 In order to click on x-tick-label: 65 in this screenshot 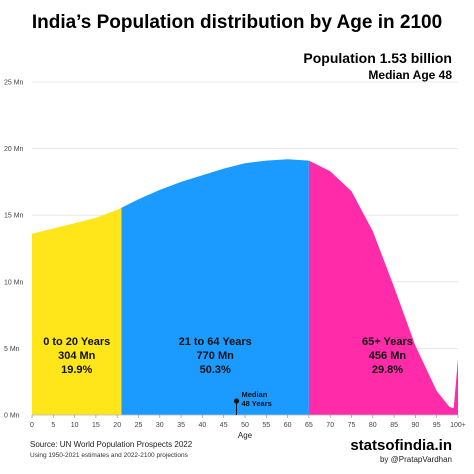, I will do `click(309, 425)`.